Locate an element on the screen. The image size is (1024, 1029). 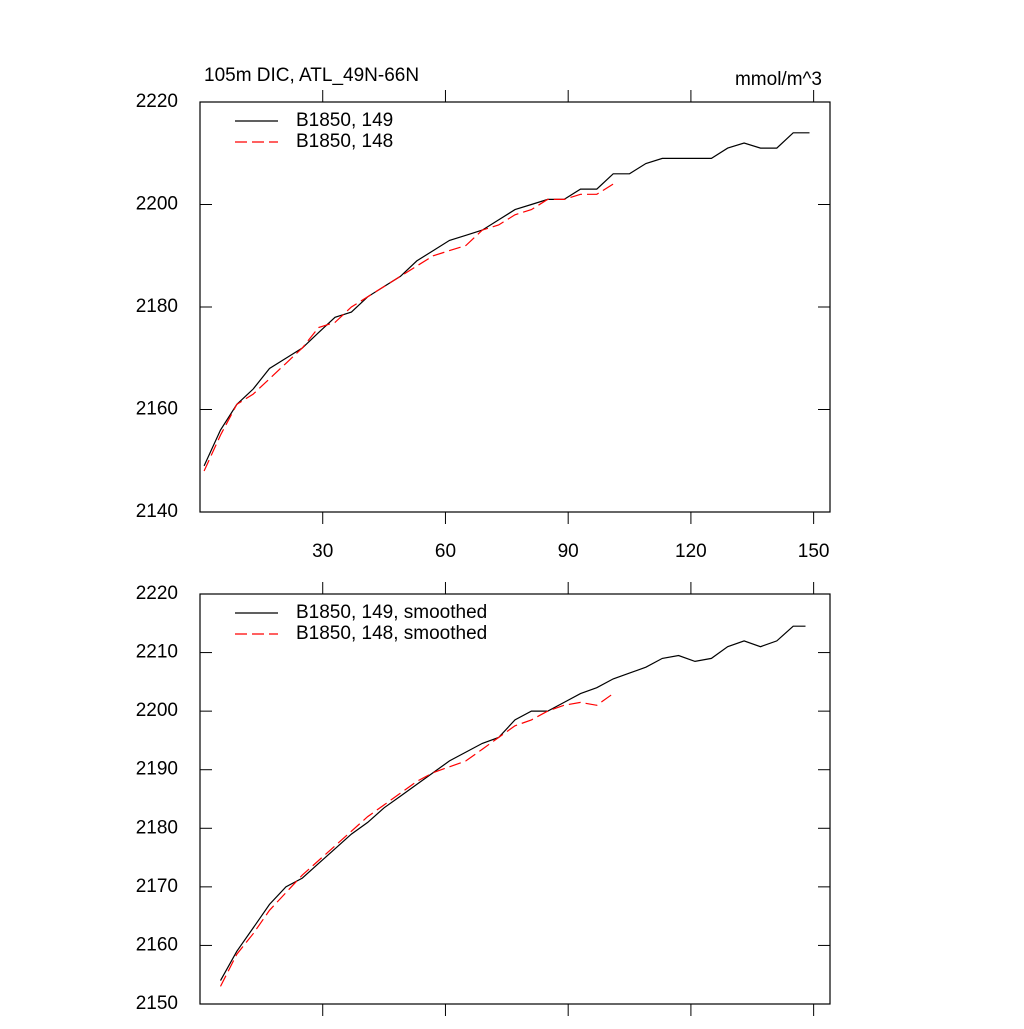
y-tick-label: 2210 is located at coordinates (157, 652).